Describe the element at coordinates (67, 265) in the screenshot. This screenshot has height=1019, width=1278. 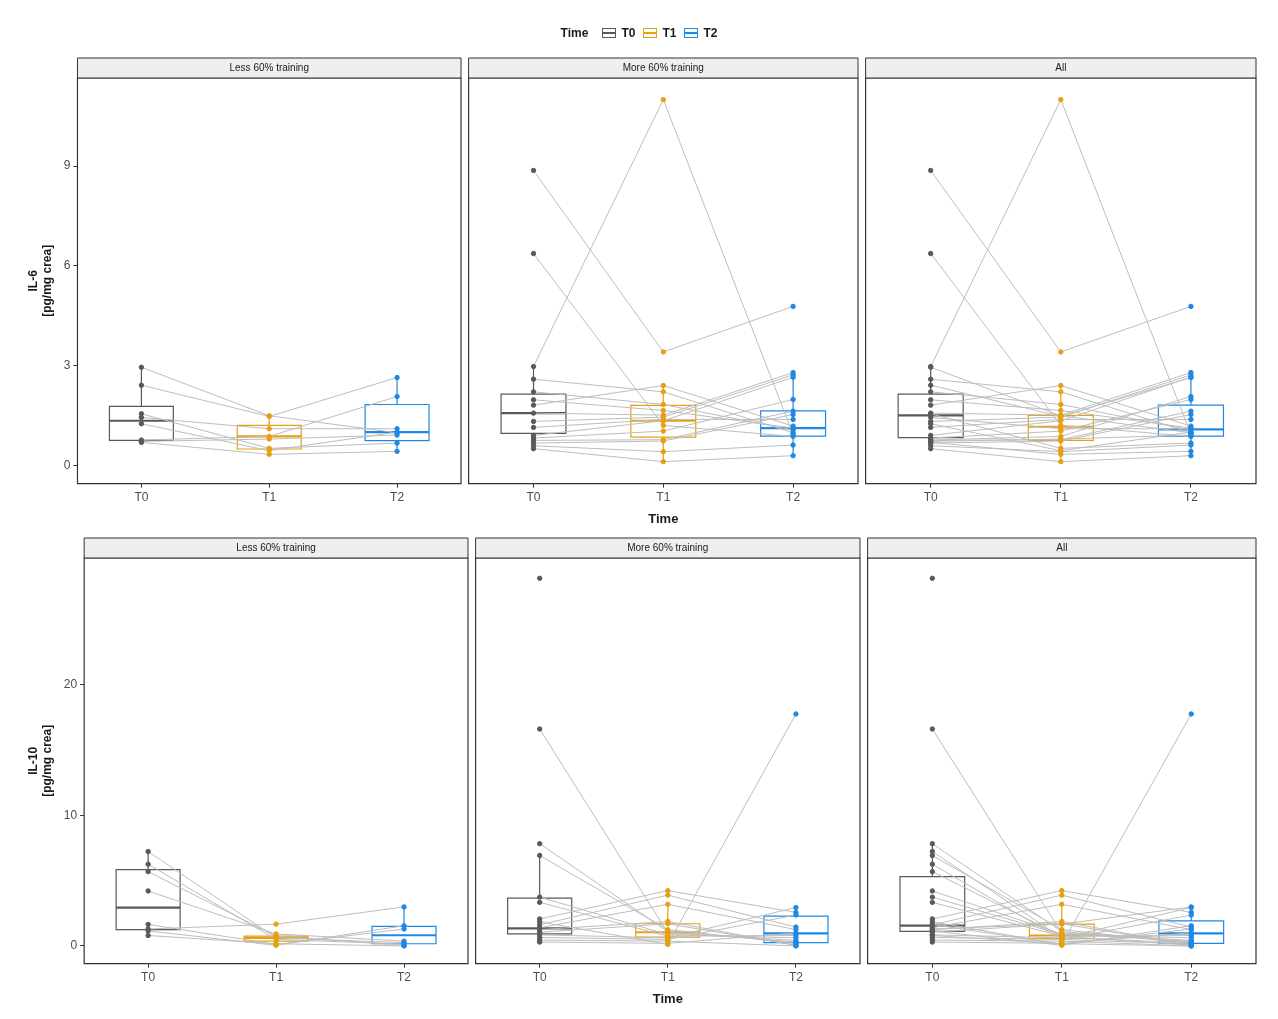
I see `y-tick-label: 6` at that location.